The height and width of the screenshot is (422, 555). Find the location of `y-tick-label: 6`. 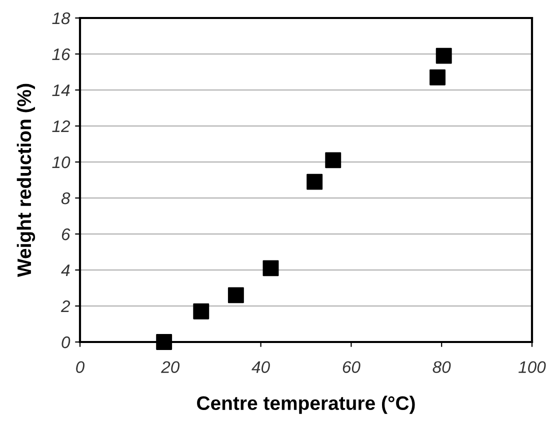

y-tick-label: 6 is located at coordinates (66, 234).